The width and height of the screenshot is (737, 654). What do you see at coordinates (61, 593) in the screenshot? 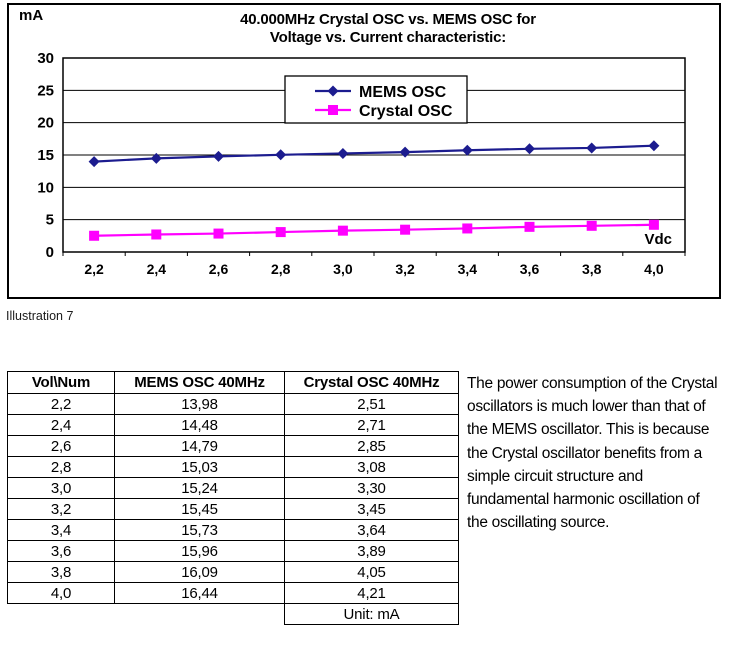
I see `table-cell: 4,0` at bounding box center [61, 593].